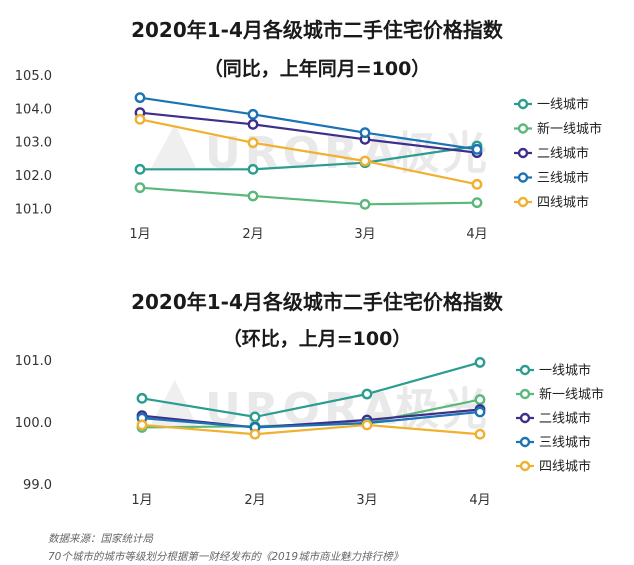 This screenshot has width=634, height=565. I want to click on data-source-note: 数据来源：国家统计局, so click(100, 539).